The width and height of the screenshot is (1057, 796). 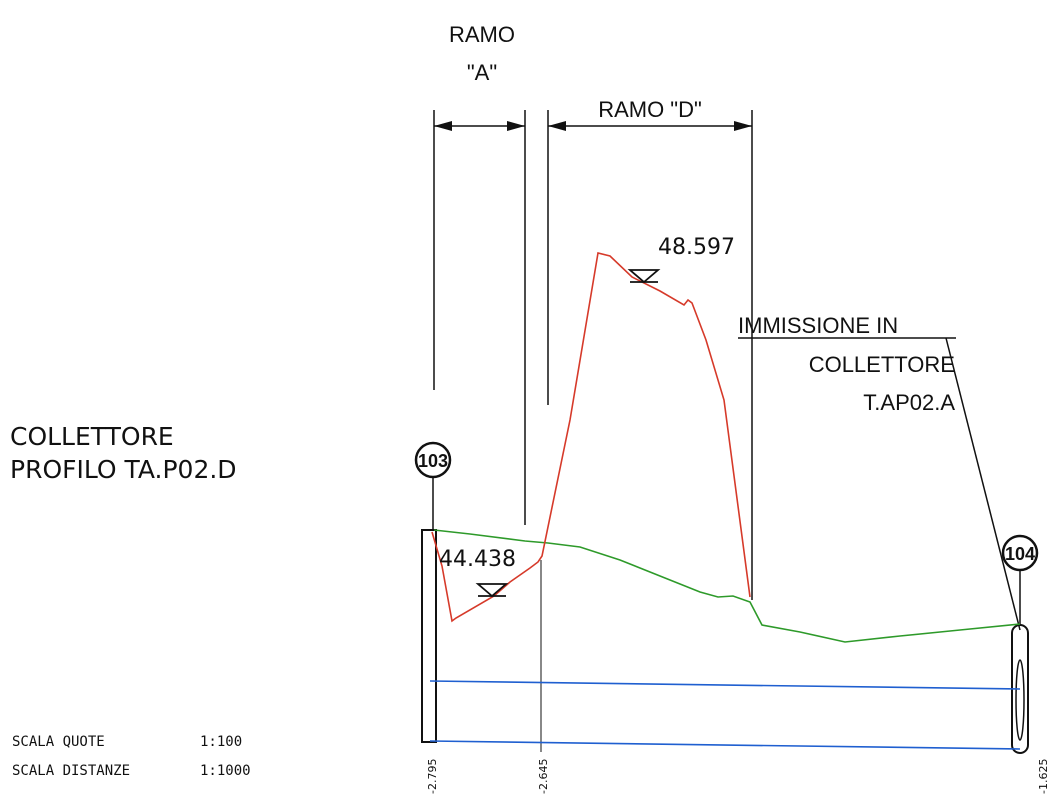 I want to click on node-104-label: 104, so click(x=1020, y=554).